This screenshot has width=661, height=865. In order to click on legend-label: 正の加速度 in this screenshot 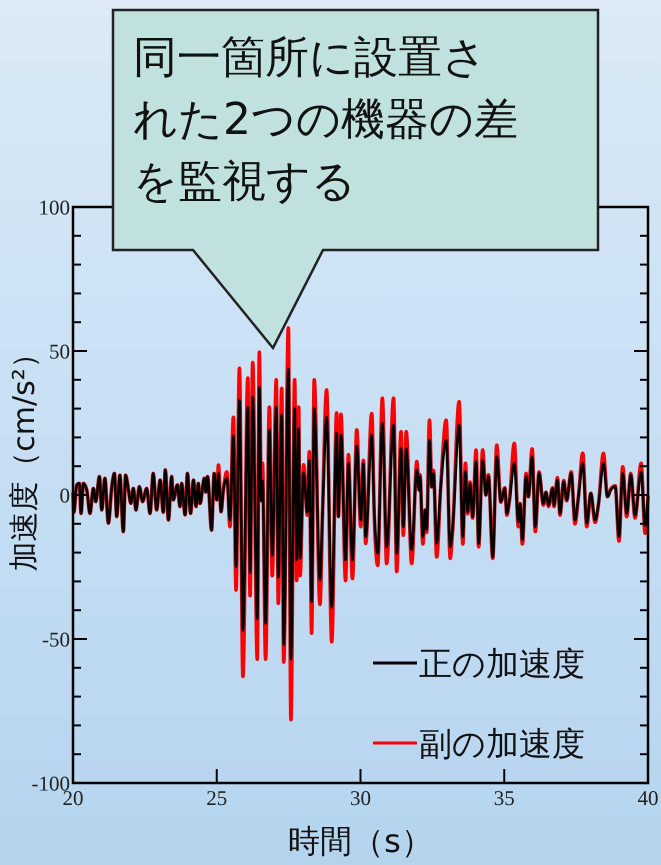, I will do `click(502, 663)`.